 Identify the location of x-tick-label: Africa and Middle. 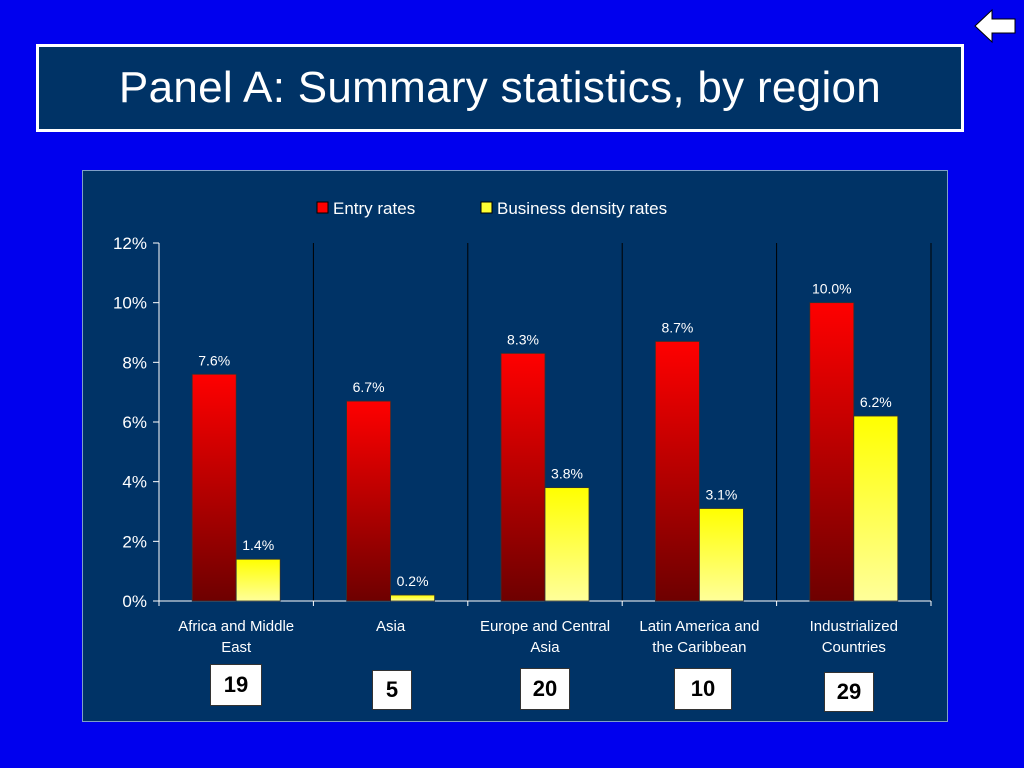
(236, 626).